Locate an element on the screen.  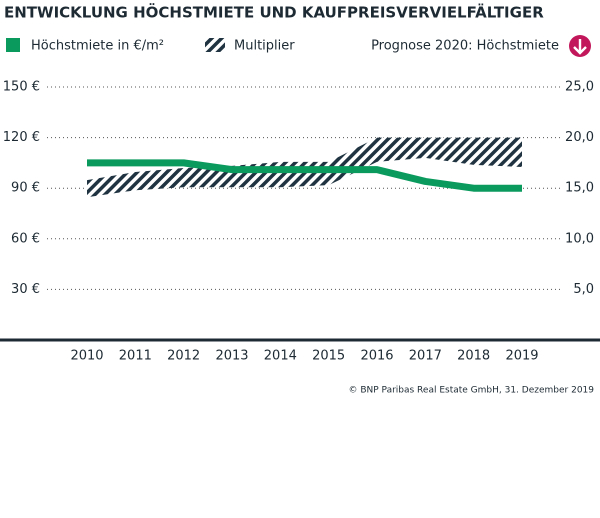
legend-label: Höchstmiete in €/m² is located at coordinates (97, 46).